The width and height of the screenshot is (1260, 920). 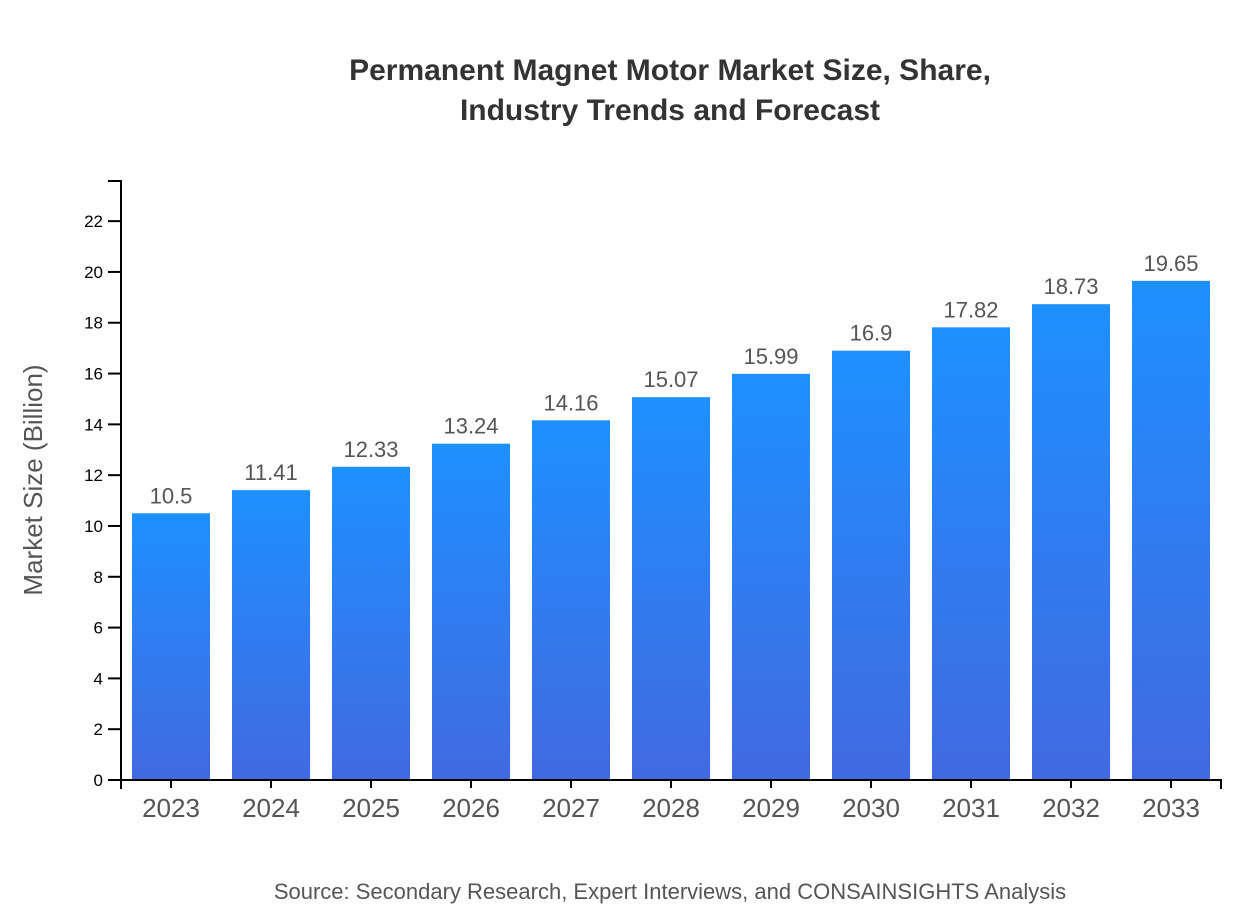 What do you see at coordinates (98, 678) in the screenshot?
I see `y-tick-label: 4` at bounding box center [98, 678].